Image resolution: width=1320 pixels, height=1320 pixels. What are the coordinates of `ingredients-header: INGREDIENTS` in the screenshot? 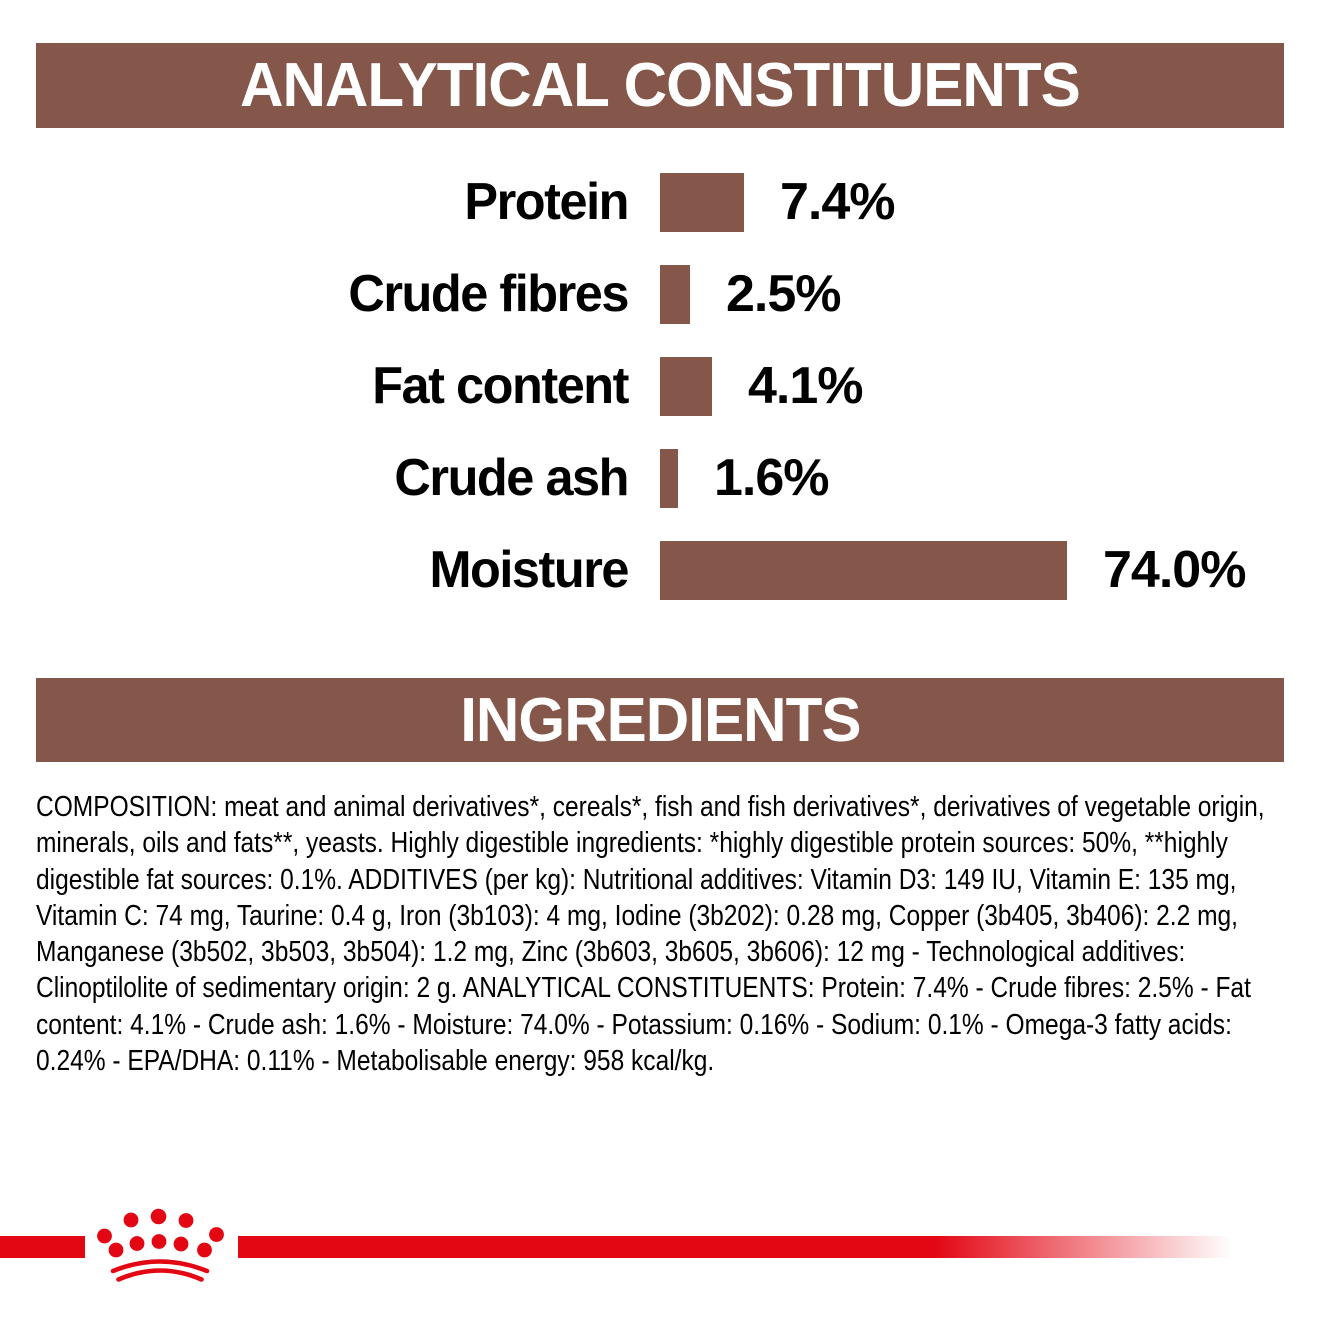 It's located at (660, 720).